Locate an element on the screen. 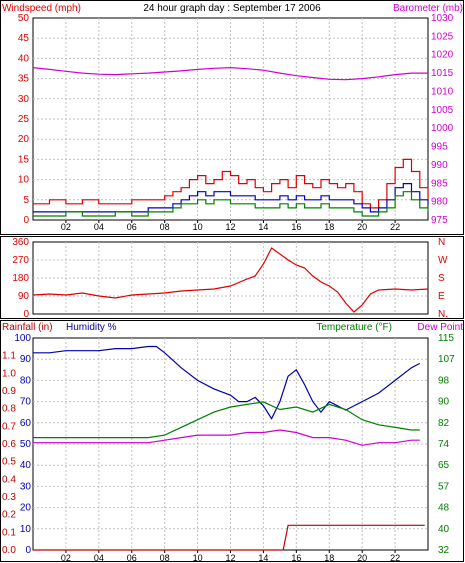 The image size is (465, 563). humidity-tick-label: 30 is located at coordinates (26, 486).